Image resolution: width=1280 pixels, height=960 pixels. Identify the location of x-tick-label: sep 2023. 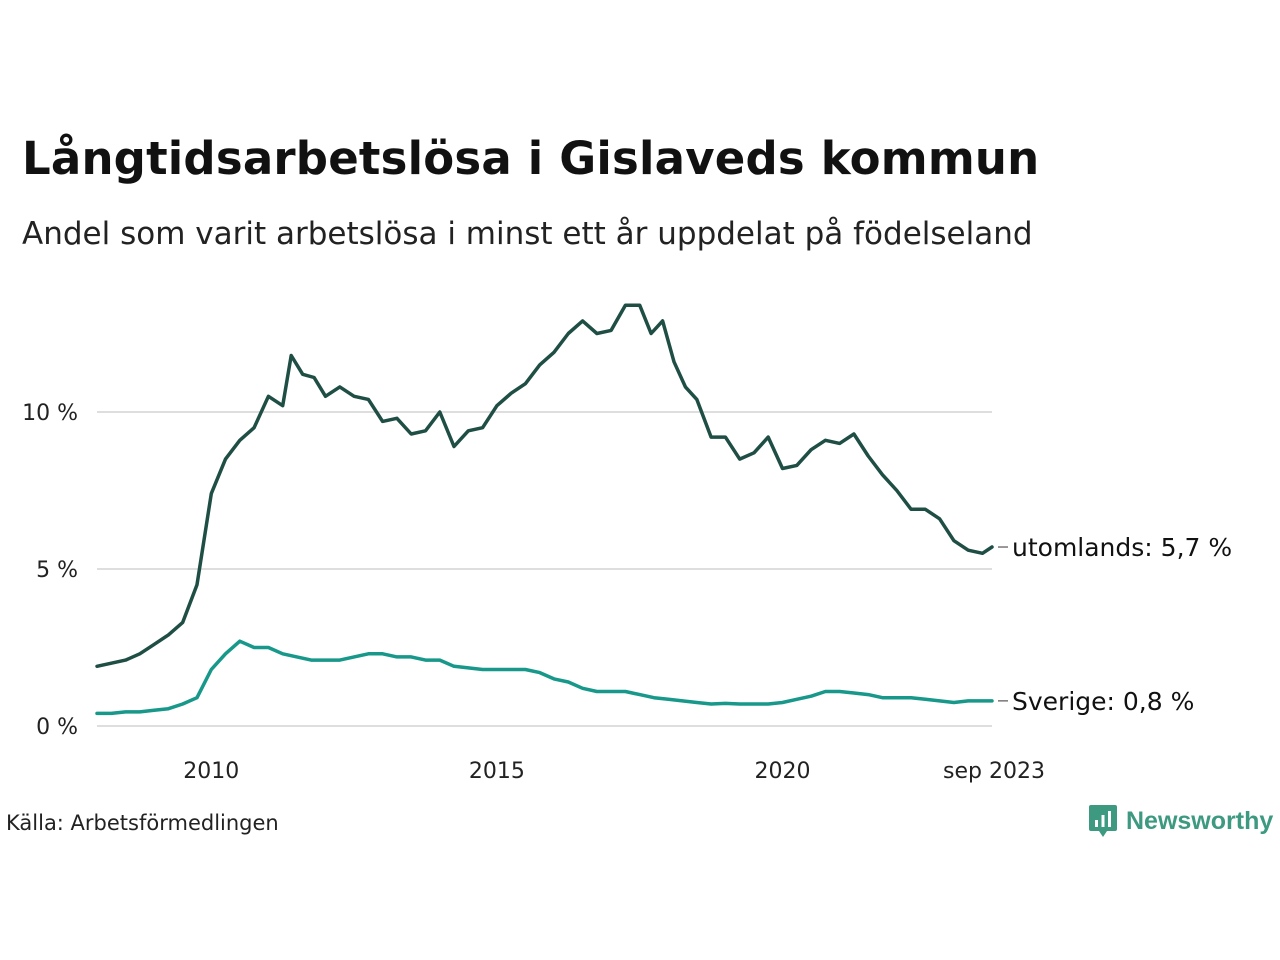
(994, 771).